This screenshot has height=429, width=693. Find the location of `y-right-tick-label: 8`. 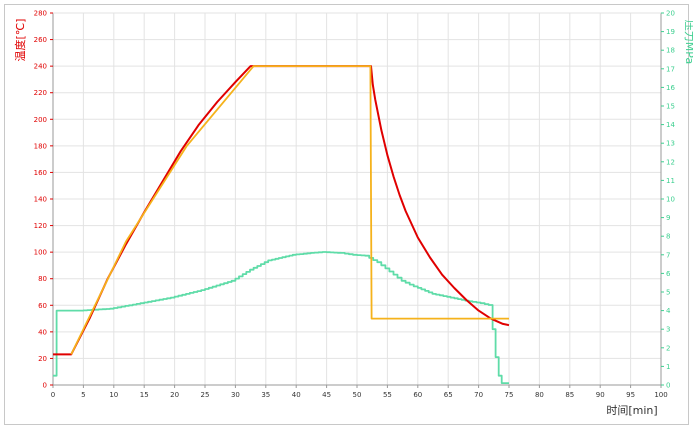

y-right-tick-label: 8 is located at coordinates (668, 237).